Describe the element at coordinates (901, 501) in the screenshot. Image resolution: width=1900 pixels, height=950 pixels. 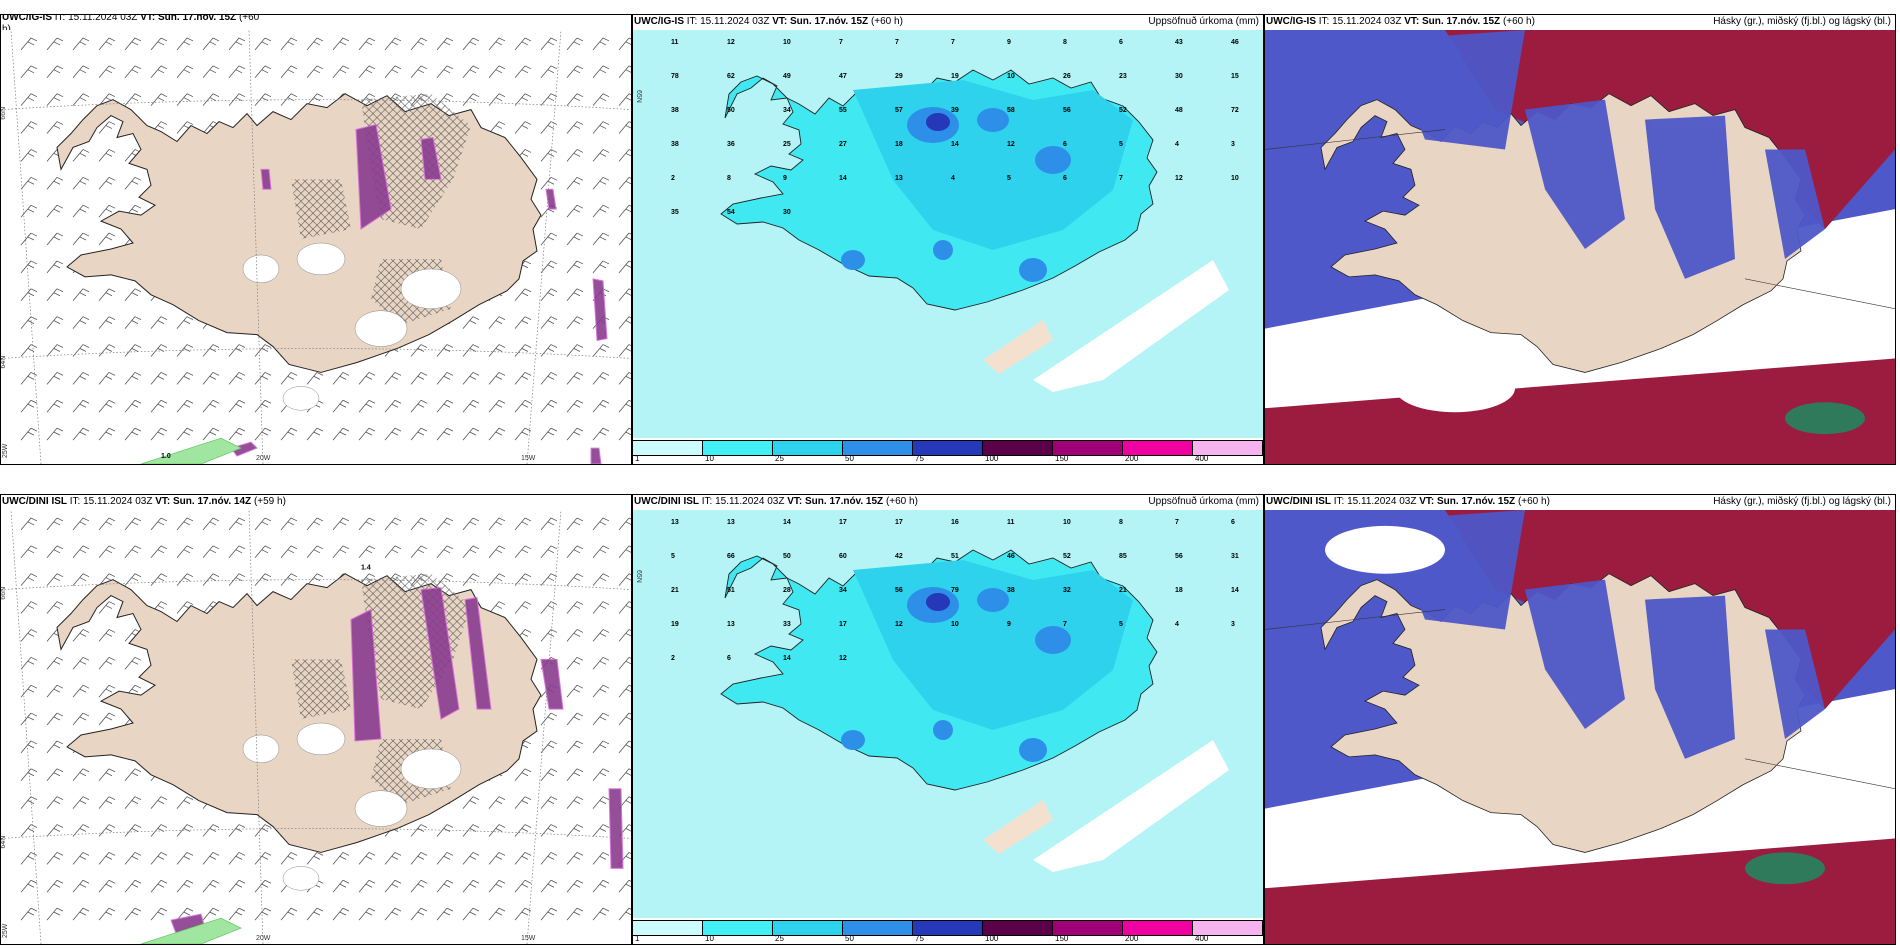
I see `lead-time: (+60 h)` at that location.